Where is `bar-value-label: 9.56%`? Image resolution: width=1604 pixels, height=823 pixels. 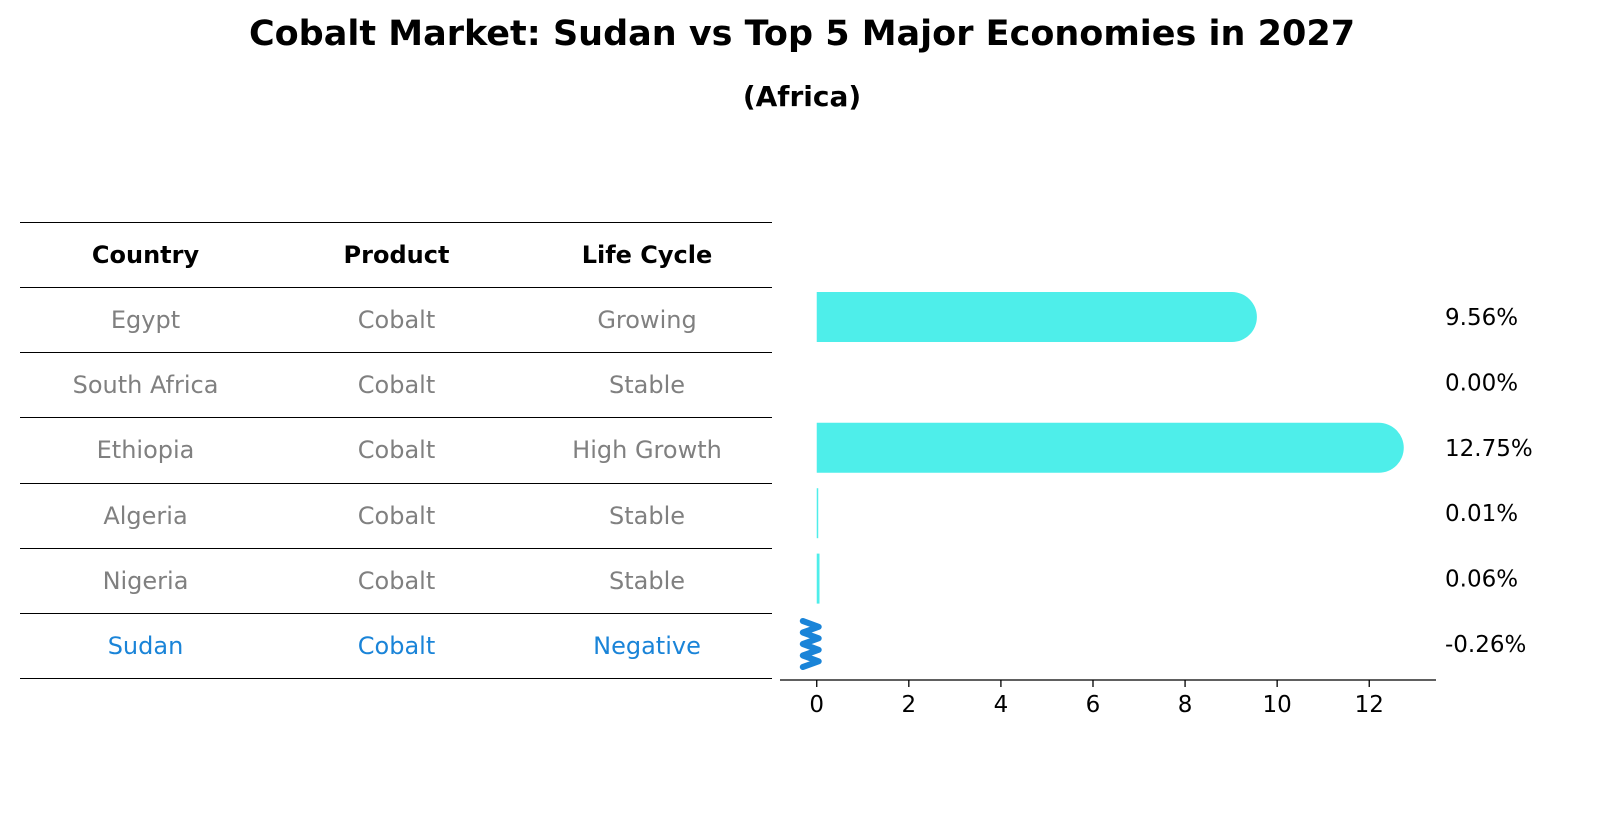
bar-value-label: 9.56% is located at coordinates (1481, 318).